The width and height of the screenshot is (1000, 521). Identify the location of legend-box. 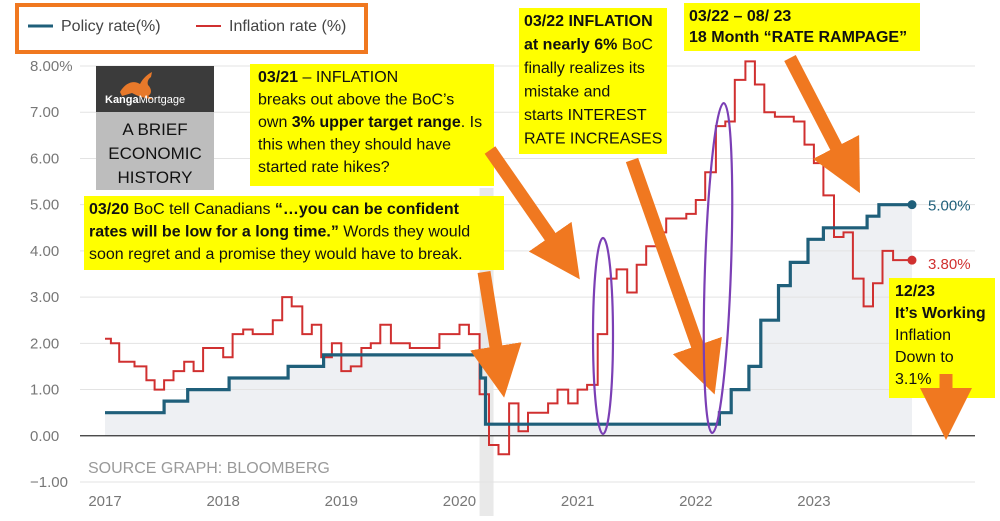
(191, 28).